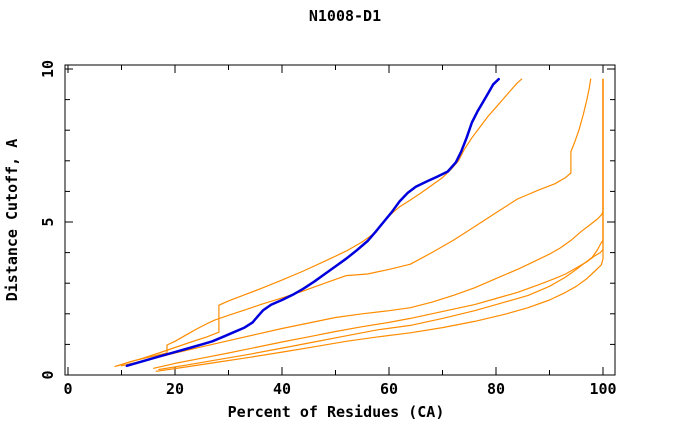 The image size is (680, 440). I want to click on chart-title: N1008-D1, so click(345, 16).